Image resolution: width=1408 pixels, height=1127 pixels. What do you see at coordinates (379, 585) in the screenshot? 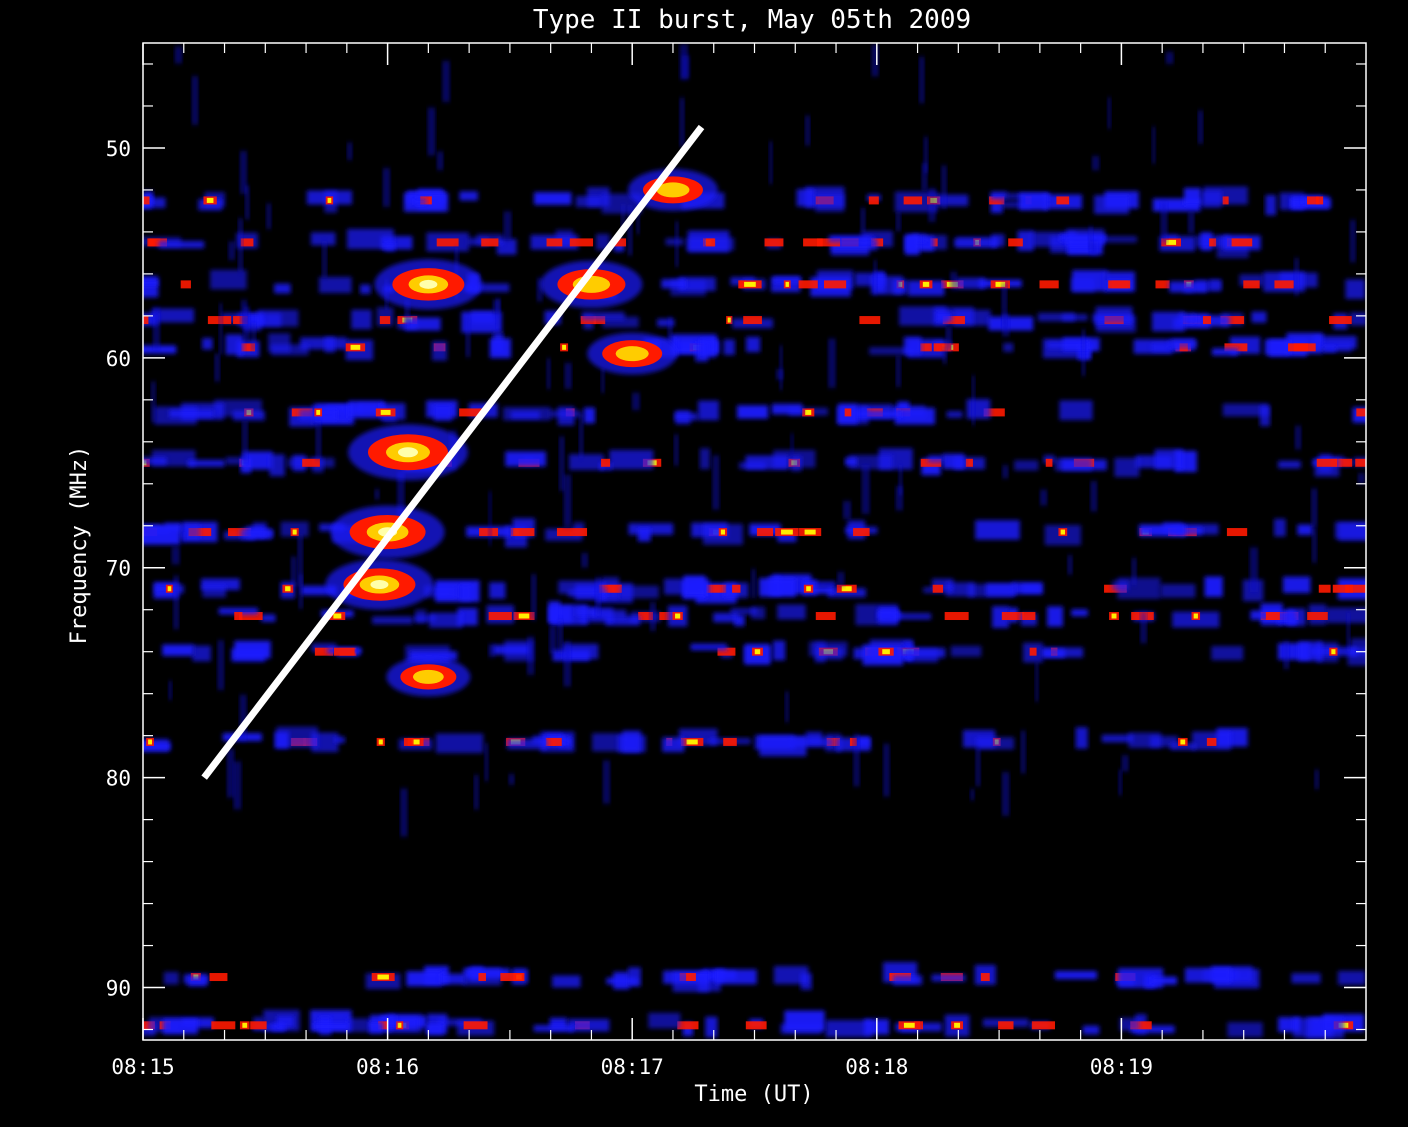
I see `feature-max` at bounding box center [379, 585].